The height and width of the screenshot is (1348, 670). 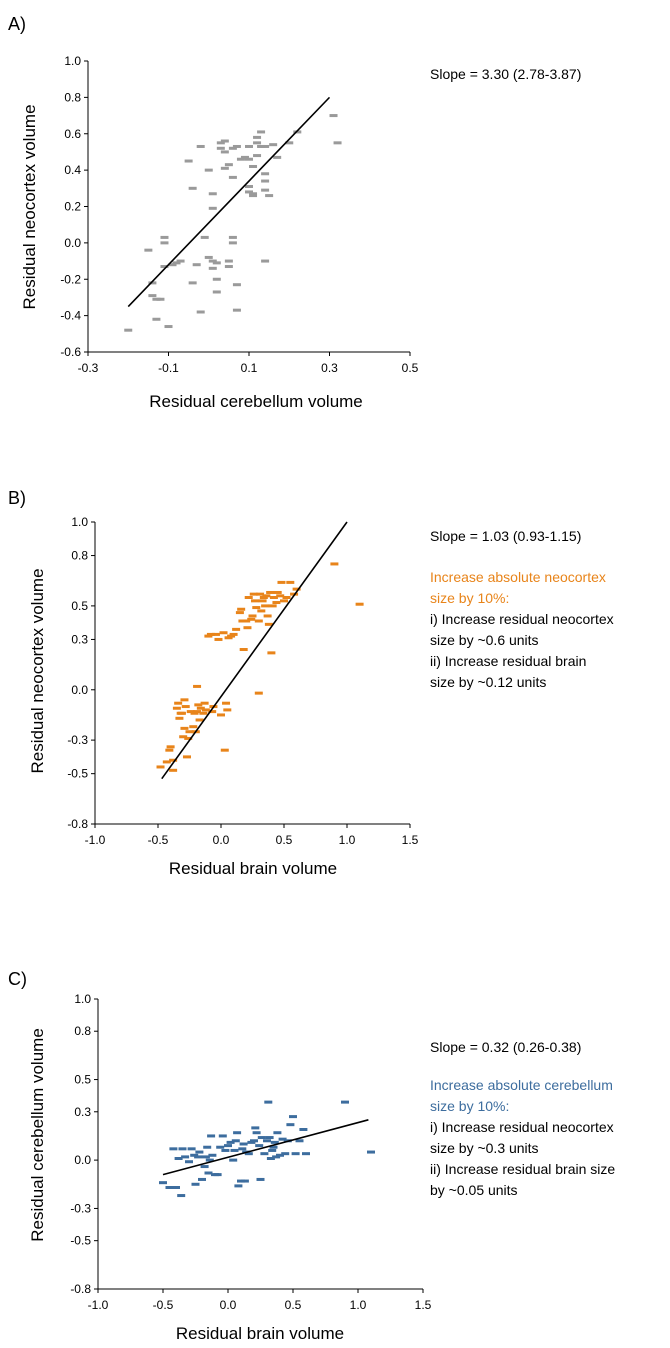 What do you see at coordinates (98, 1305) in the screenshot?
I see `panel-c-x-tick-label: -1.0` at bounding box center [98, 1305].